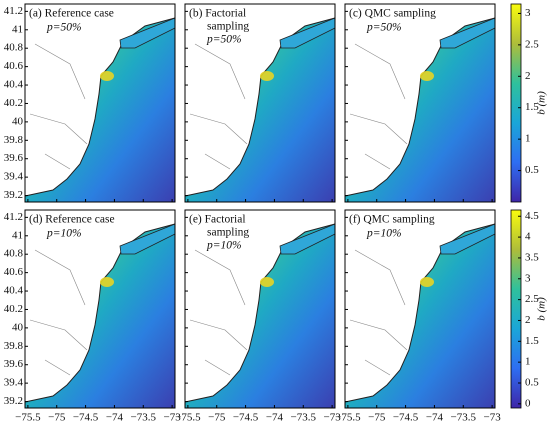 The width and height of the screenshot is (550, 426). I want to click on panel-label: (b) Factorial, so click(217, 14).